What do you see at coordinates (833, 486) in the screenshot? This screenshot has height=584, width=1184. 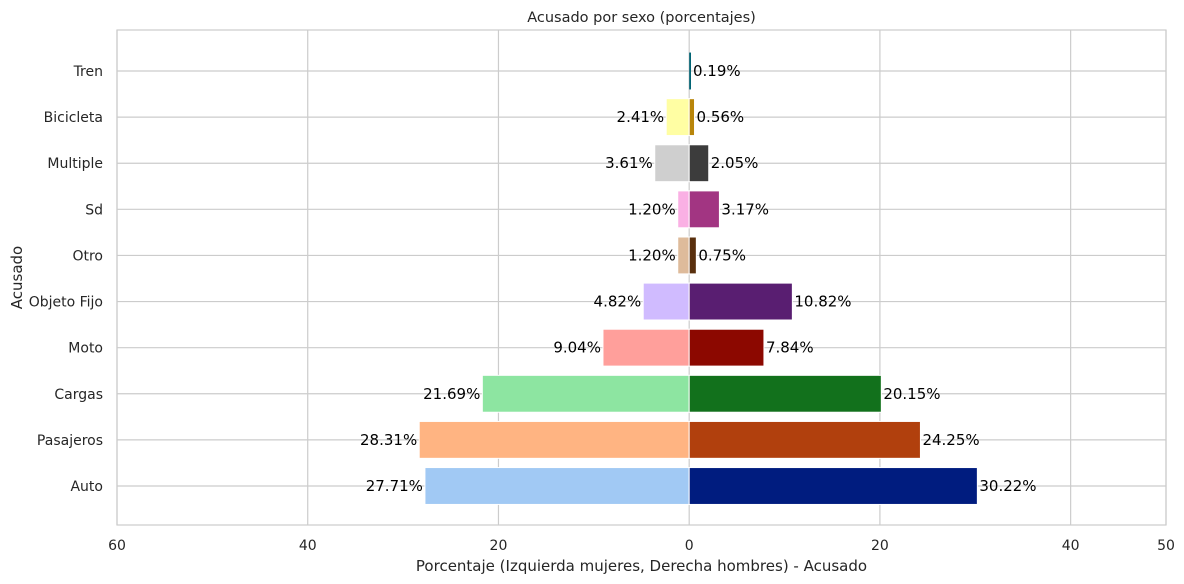 I see `bar-right-auto` at bounding box center [833, 486].